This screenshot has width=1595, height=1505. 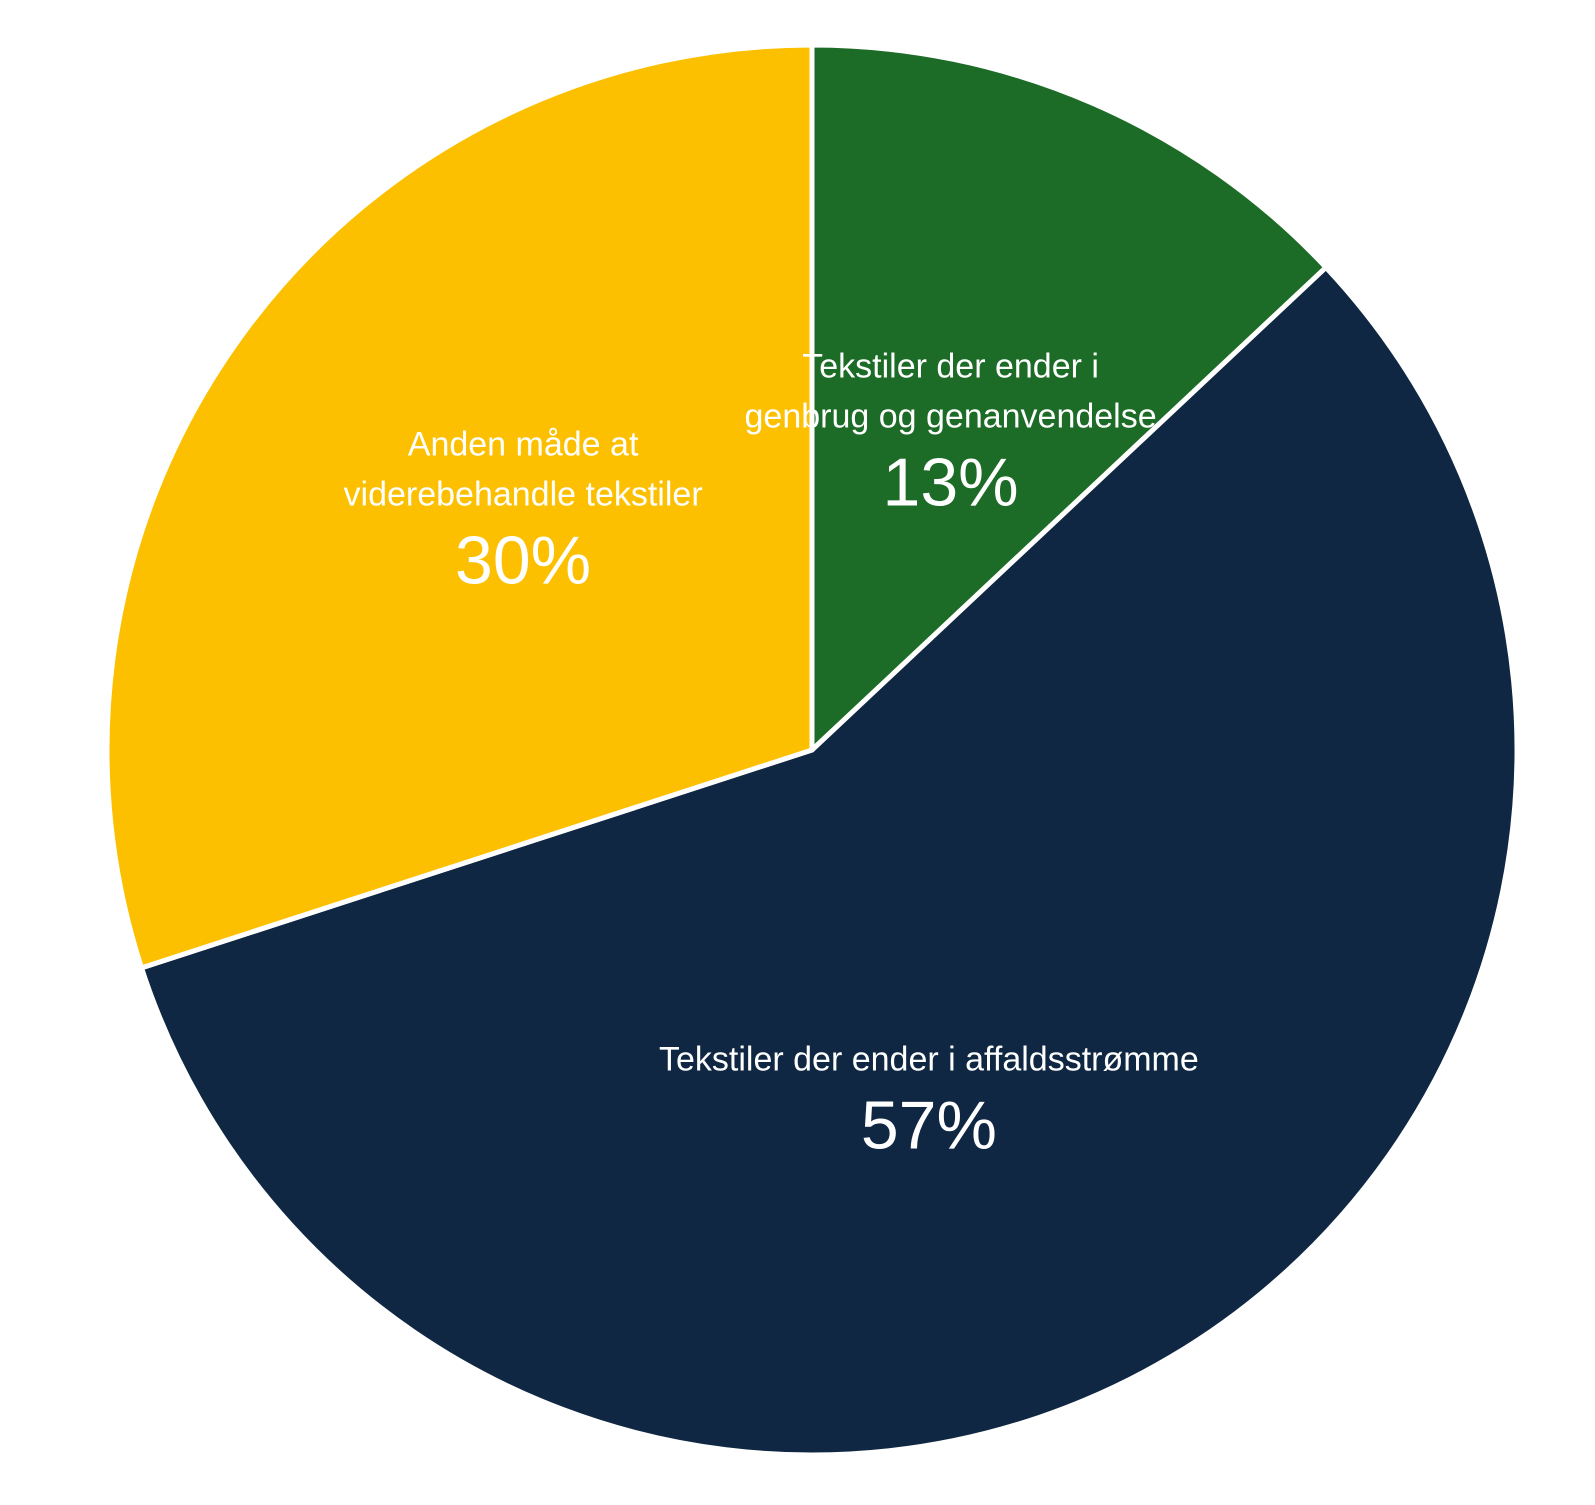 I want to click on slice-label-1-line-0: Tekstiler der ender i affaldsstrømme, so click(x=929, y=1060).